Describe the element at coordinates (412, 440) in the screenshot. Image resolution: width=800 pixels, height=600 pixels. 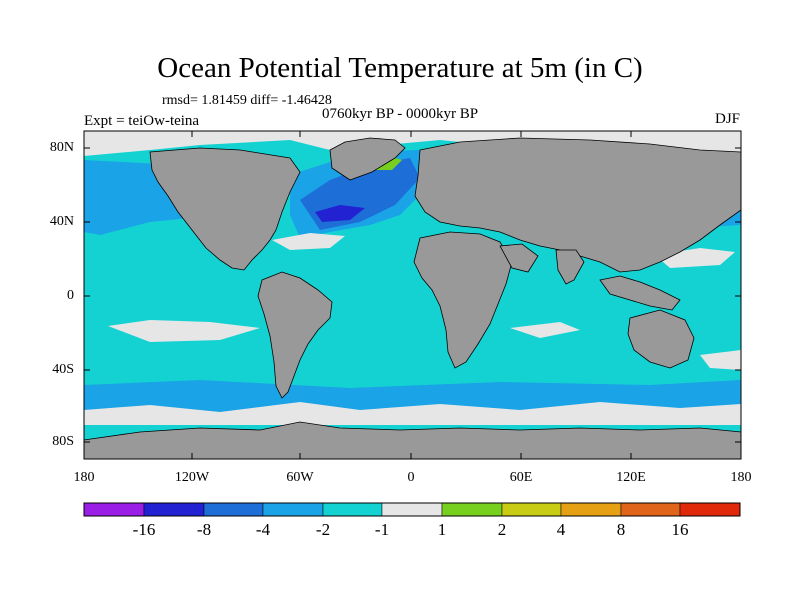
I see `antarctica-land` at that location.